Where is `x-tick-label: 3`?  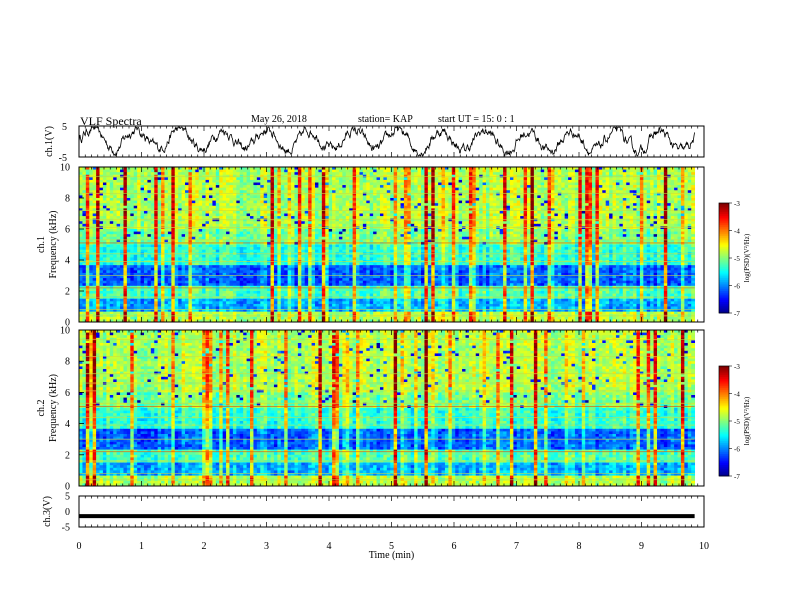
x-tick-label: 3 is located at coordinates (266, 546).